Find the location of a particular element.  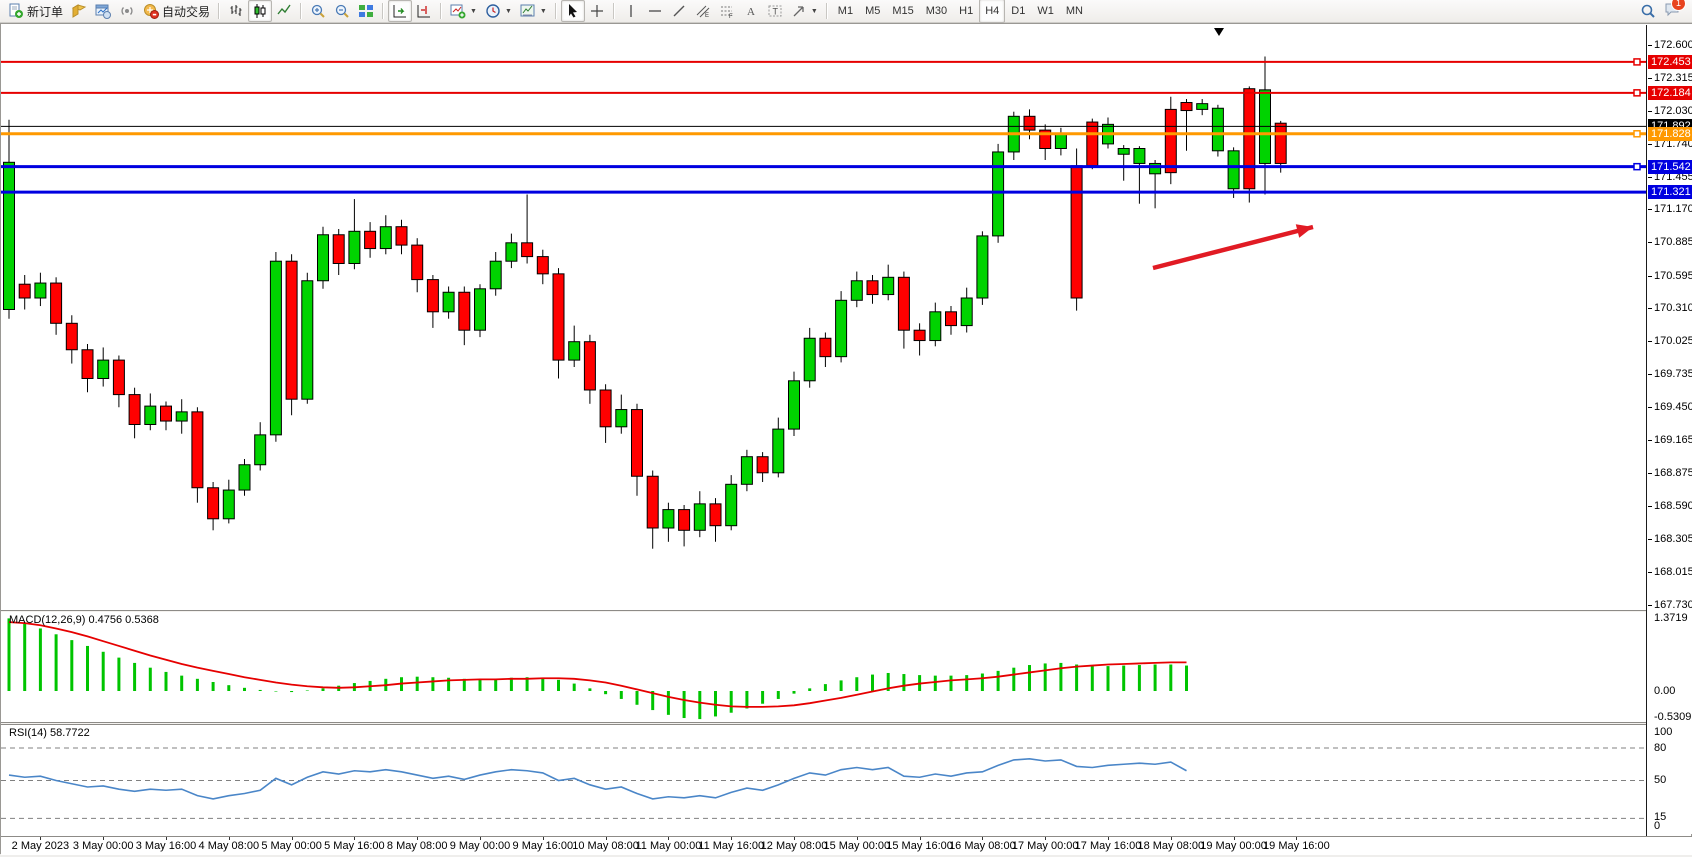

annotation-arrow is located at coordinates (1233, 247).